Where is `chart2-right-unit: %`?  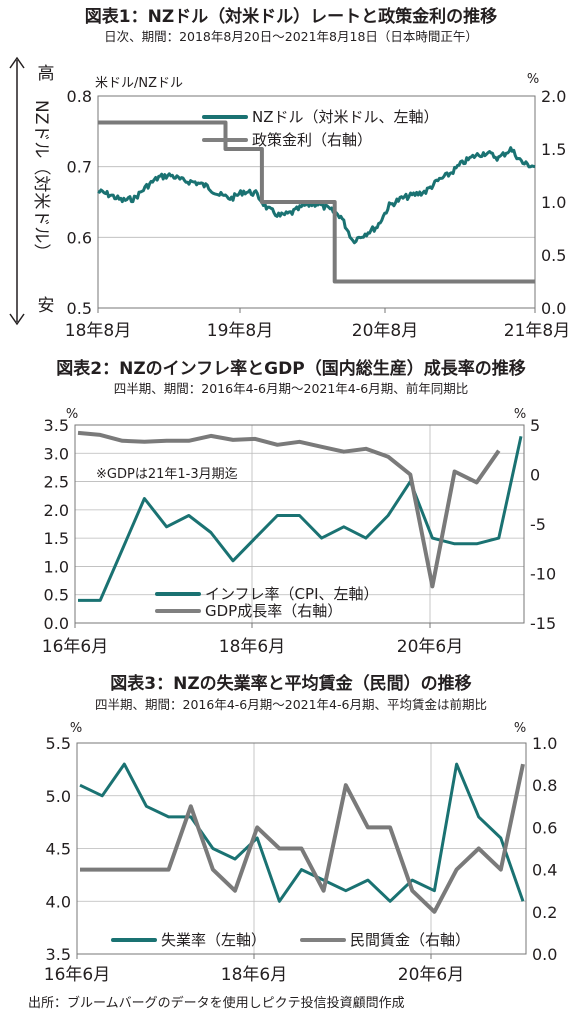
chart2-right-unit: % is located at coordinates (520, 414).